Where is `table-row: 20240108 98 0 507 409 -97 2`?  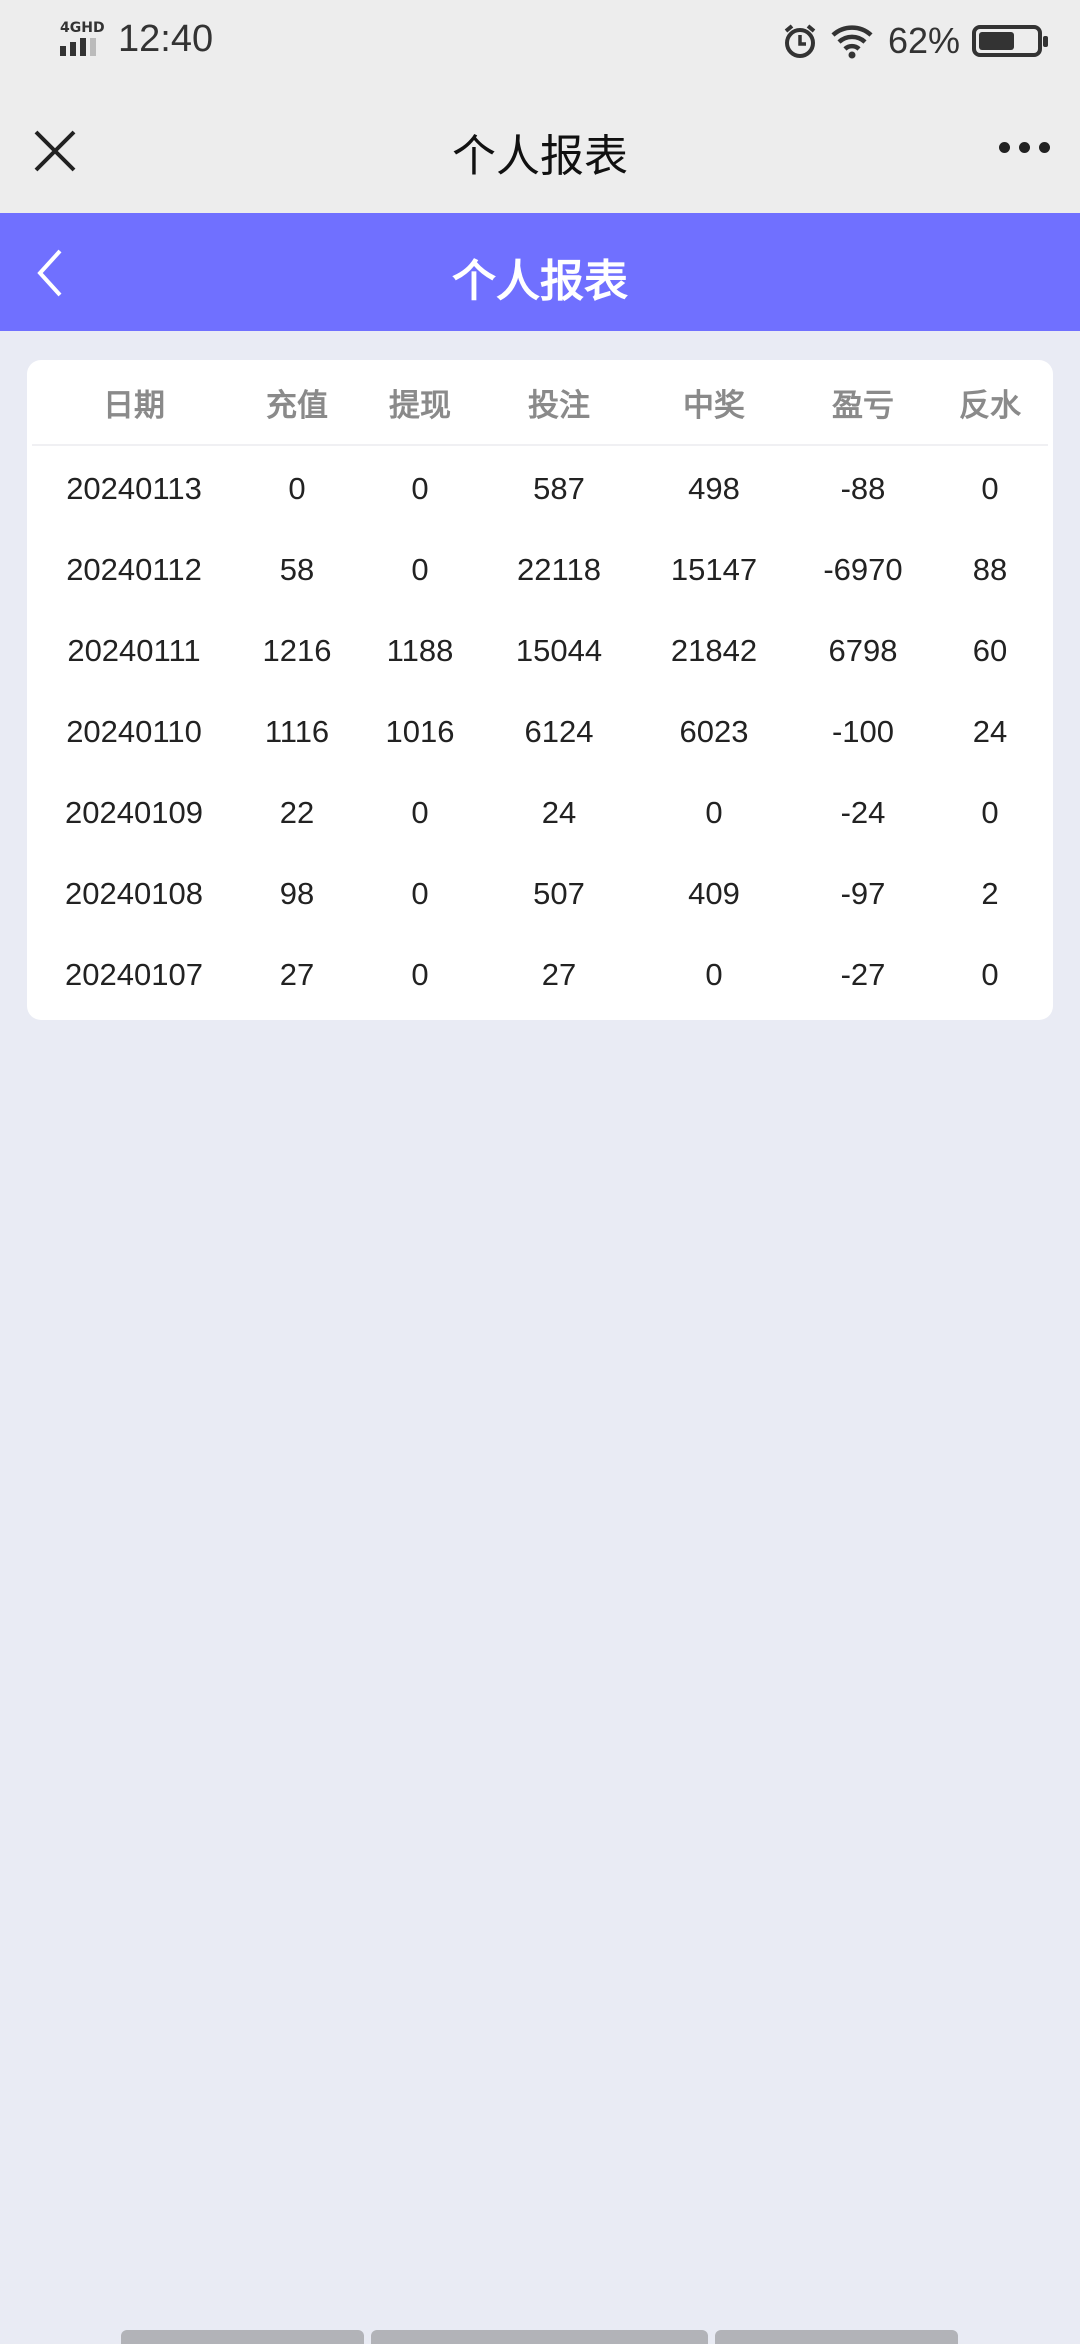
table-row: 20240108 98 0 507 409 -97 2 is located at coordinates (540, 893).